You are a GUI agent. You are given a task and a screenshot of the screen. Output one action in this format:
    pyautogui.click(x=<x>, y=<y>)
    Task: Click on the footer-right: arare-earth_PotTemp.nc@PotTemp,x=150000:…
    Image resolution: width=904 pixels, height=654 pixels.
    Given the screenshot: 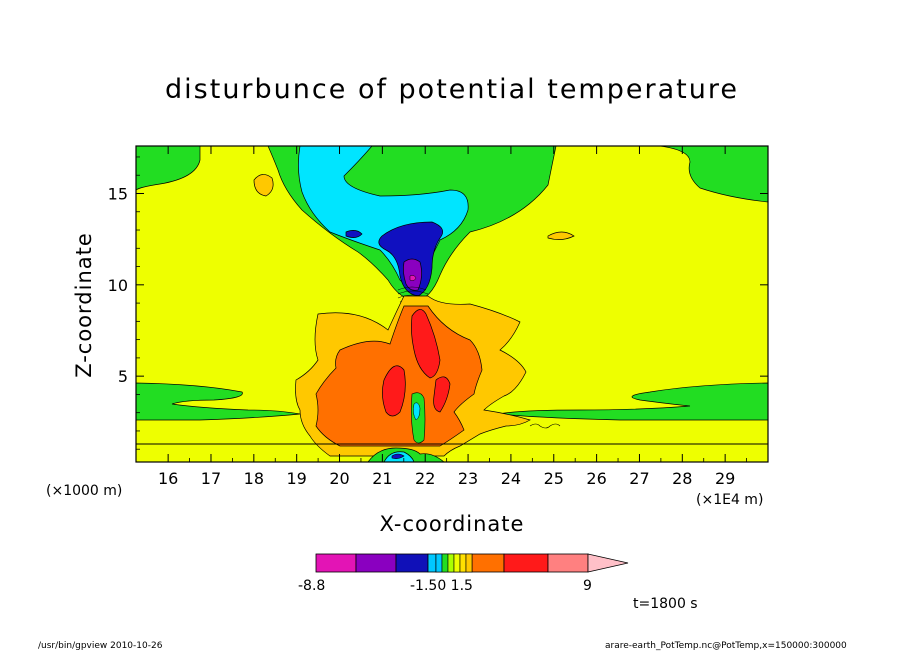 What is the action you would take?
    pyautogui.click(x=726, y=646)
    